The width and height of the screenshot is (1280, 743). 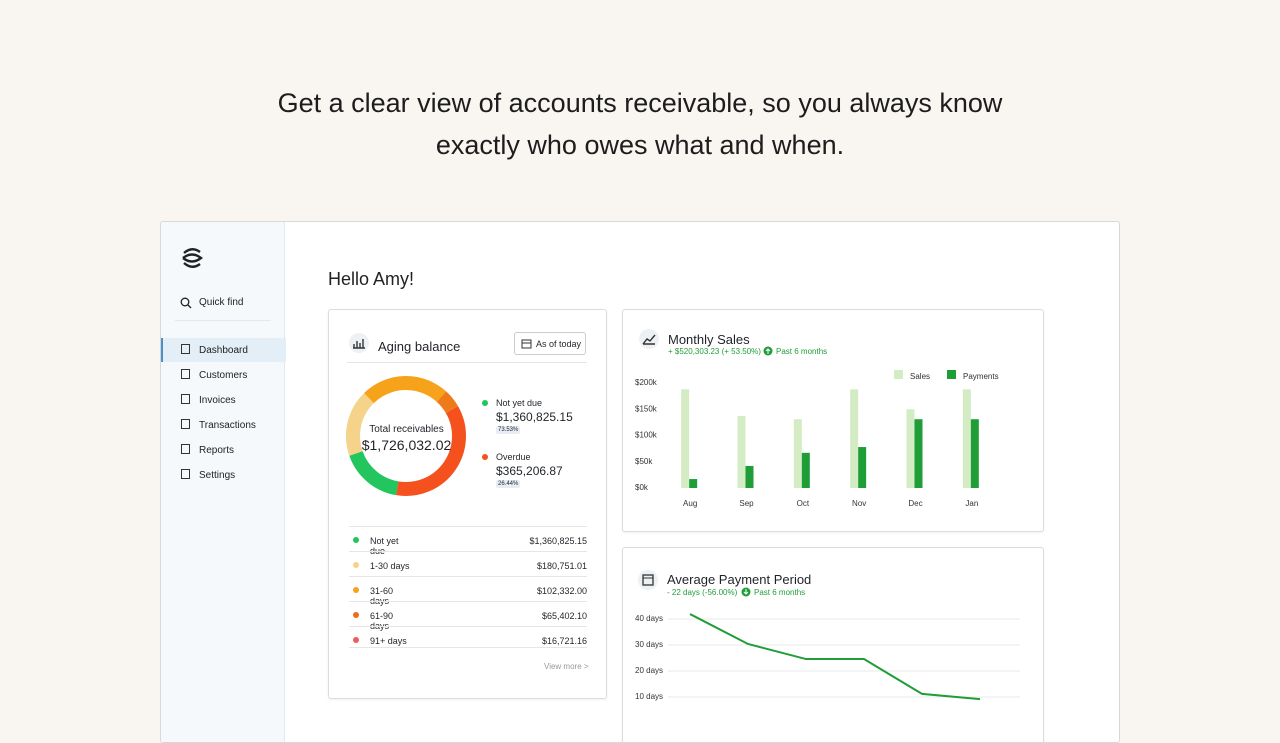 I want to click on center-label: Total receivables, so click(x=406, y=429).